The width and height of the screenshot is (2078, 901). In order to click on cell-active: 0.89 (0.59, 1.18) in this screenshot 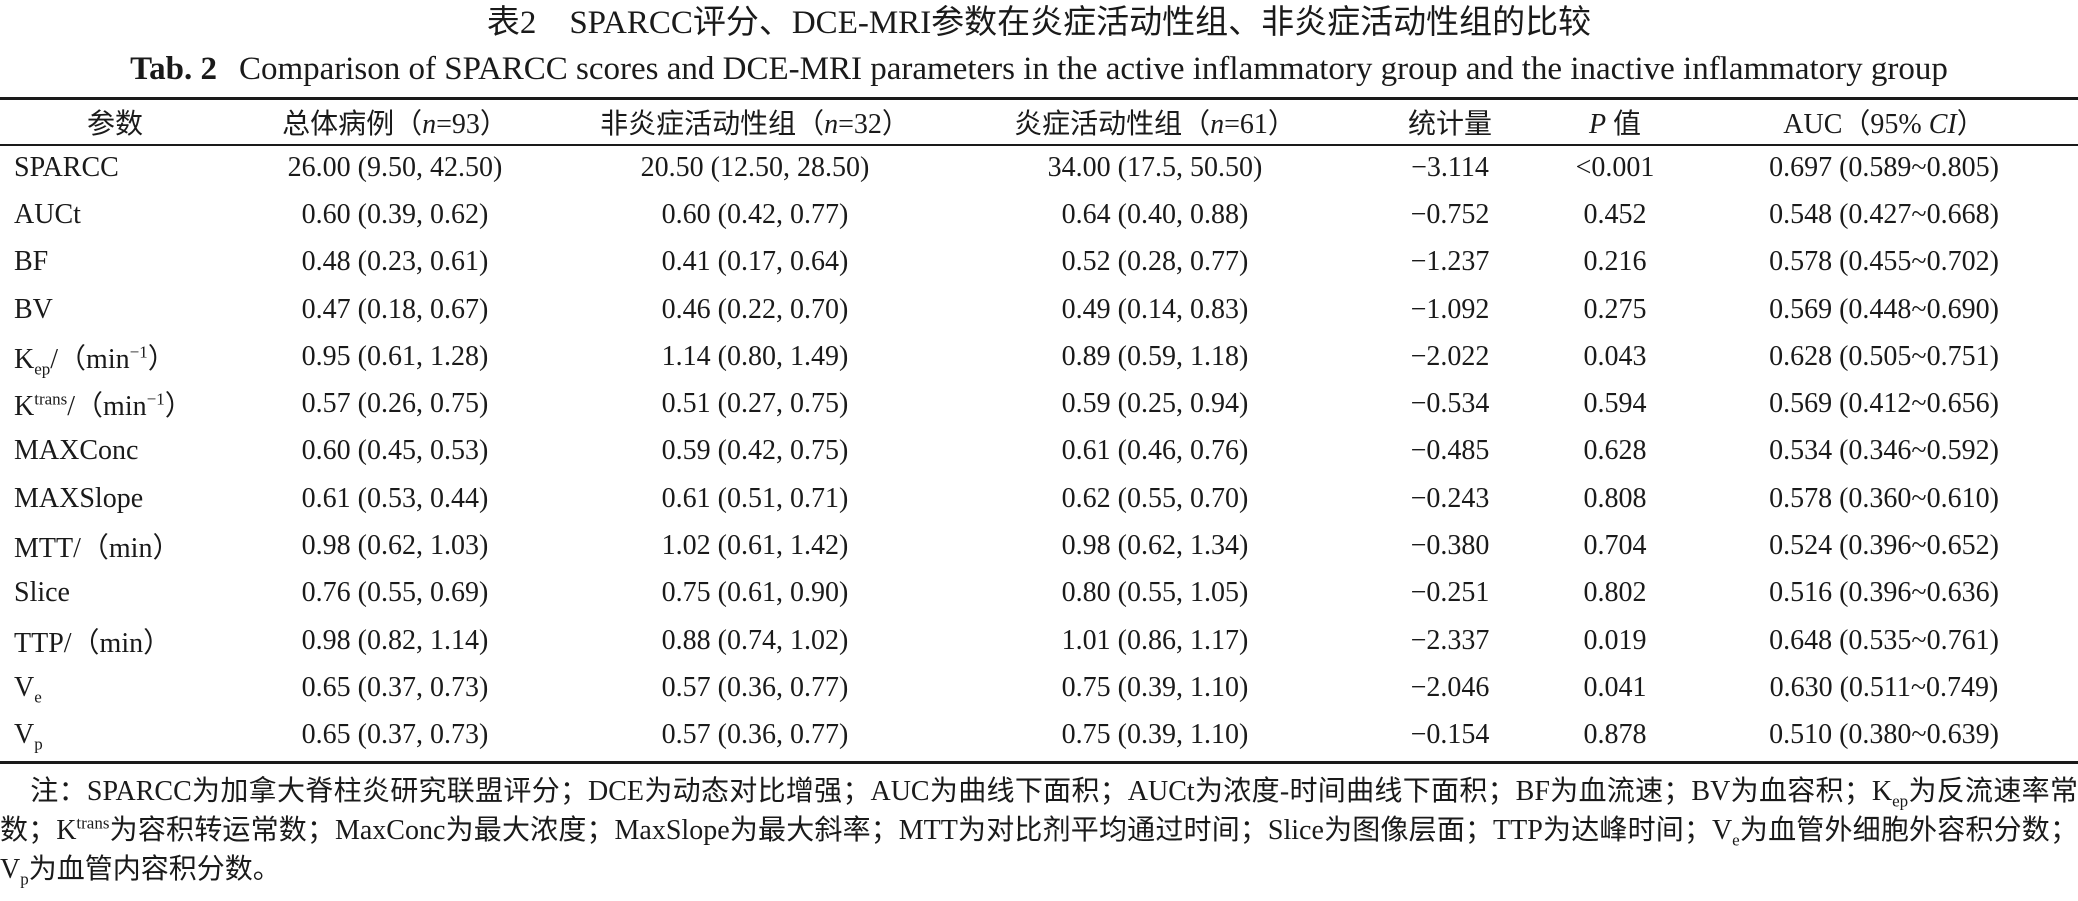, I will do `click(1155, 356)`.